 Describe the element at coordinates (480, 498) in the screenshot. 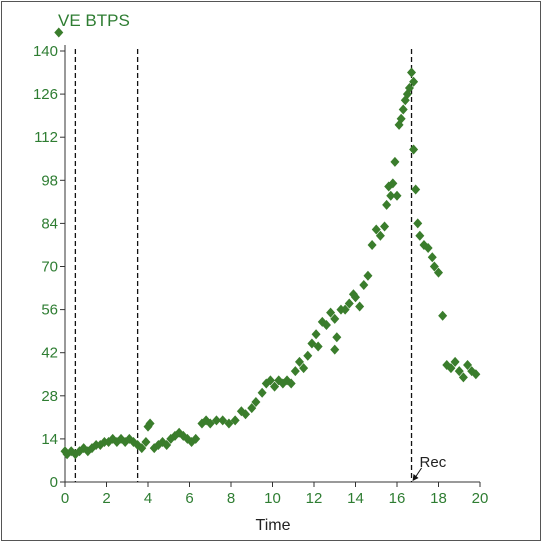

I see `x-tick-label: 20` at that location.